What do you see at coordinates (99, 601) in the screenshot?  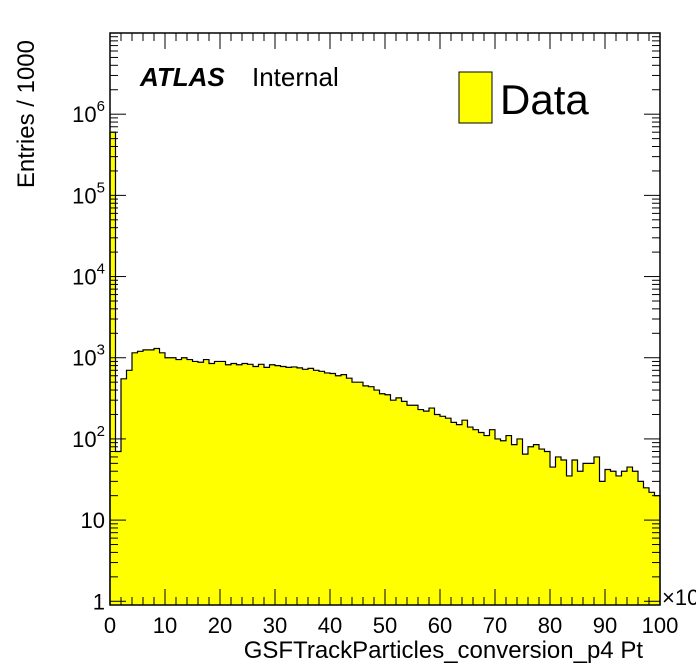 I see `y-tick-label: 1` at bounding box center [99, 601].